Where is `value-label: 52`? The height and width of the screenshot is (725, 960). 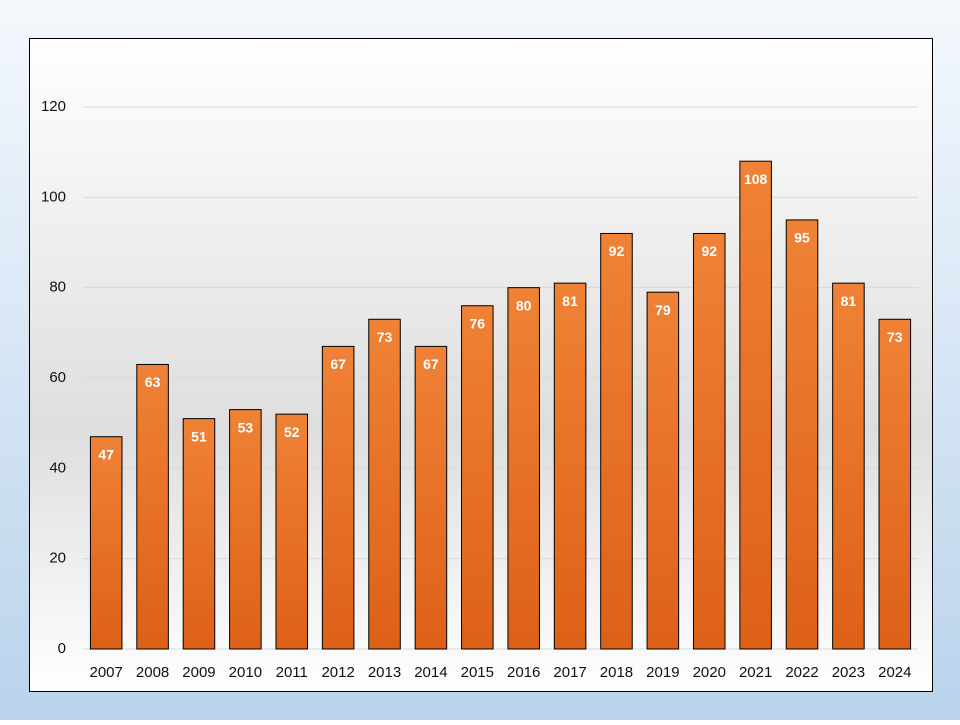
value-label: 52 is located at coordinates (292, 432).